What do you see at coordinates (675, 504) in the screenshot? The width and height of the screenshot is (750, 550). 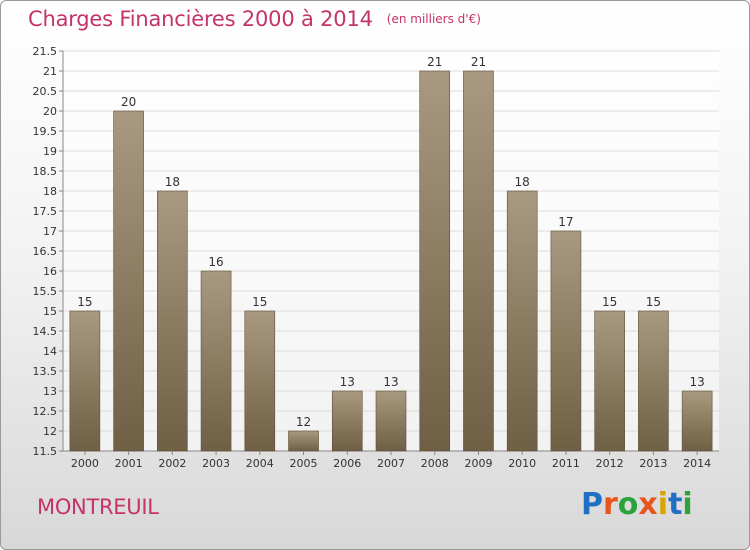 I see `logo-letter: t` at bounding box center [675, 504].